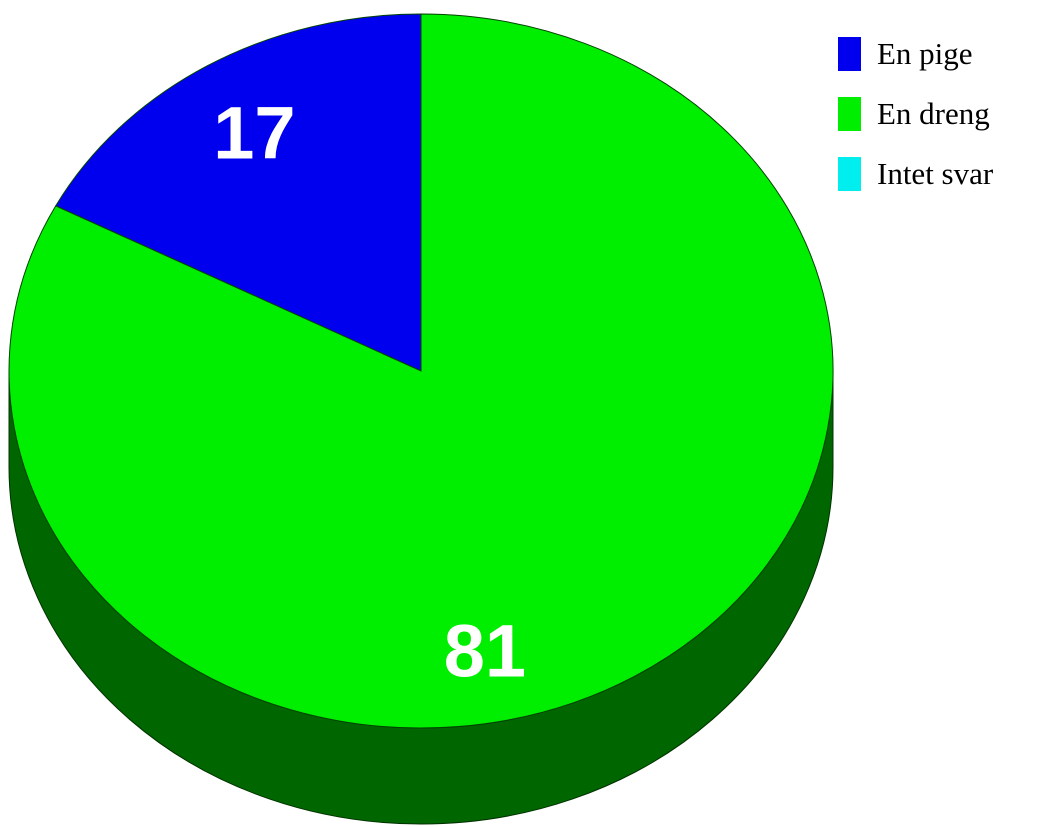 The image size is (1047, 827). I want to click on legend-item-intet-svar: Intet svar, so click(915, 174).